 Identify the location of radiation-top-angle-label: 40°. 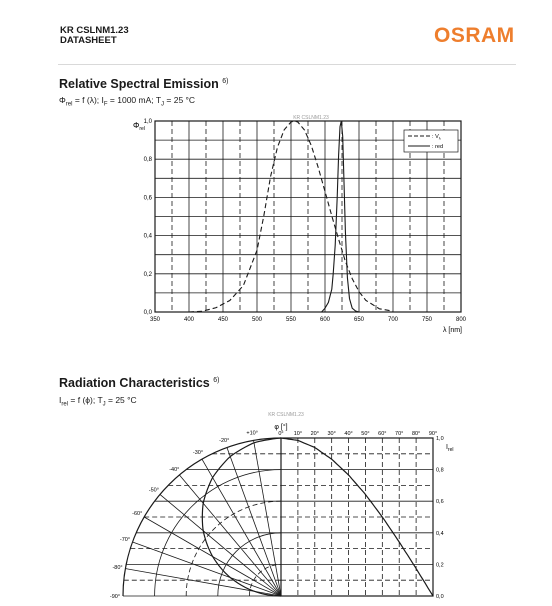
(348, 434).